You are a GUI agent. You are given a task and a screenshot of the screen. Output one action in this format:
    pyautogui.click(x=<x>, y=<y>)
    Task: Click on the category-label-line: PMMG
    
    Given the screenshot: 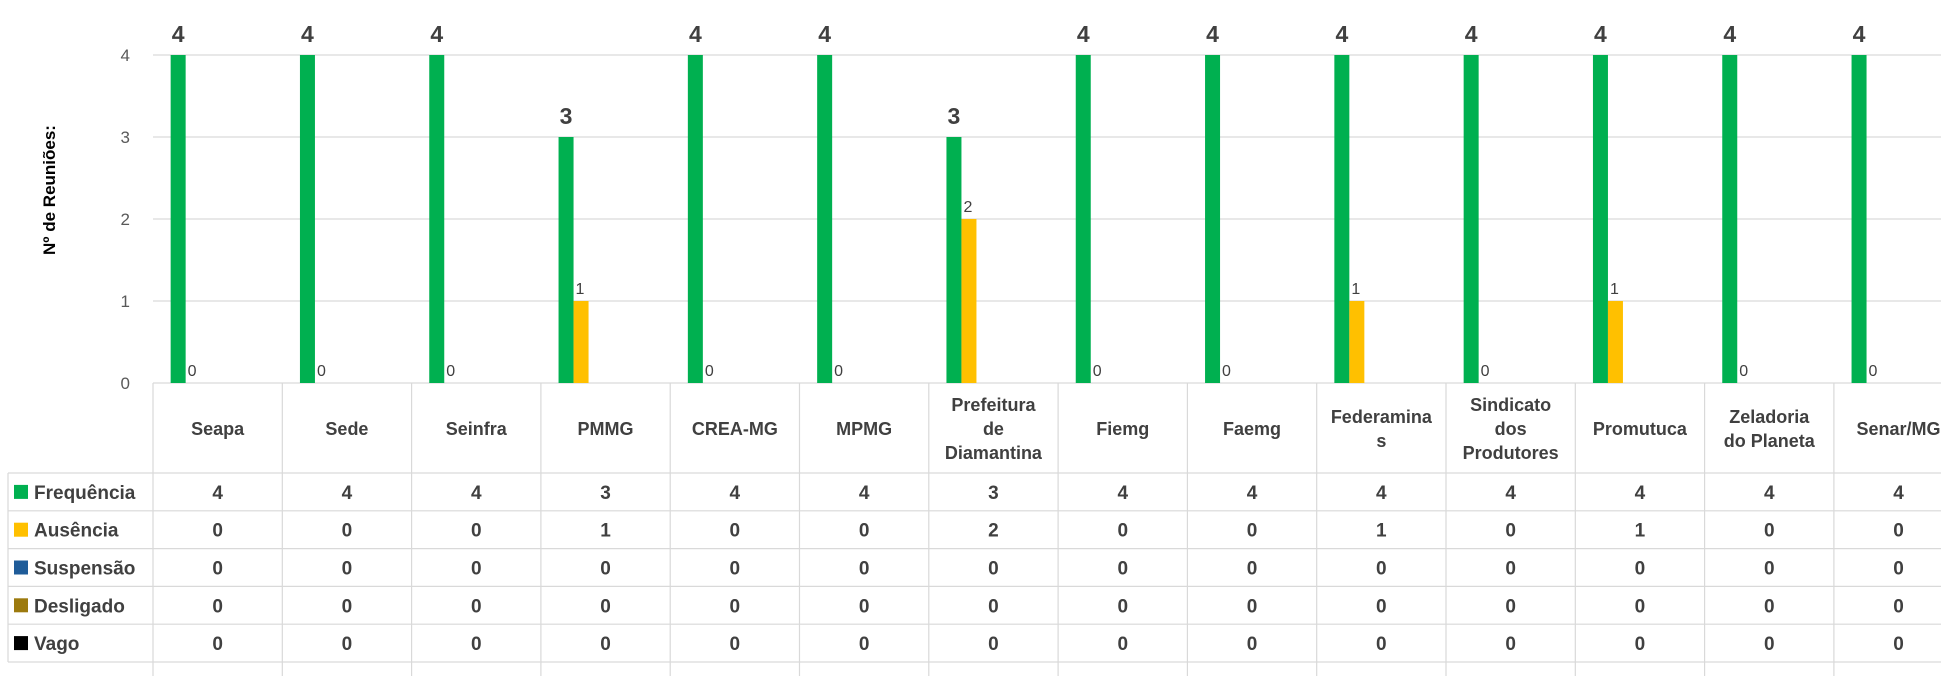 What is the action you would take?
    pyautogui.click(x=606, y=429)
    